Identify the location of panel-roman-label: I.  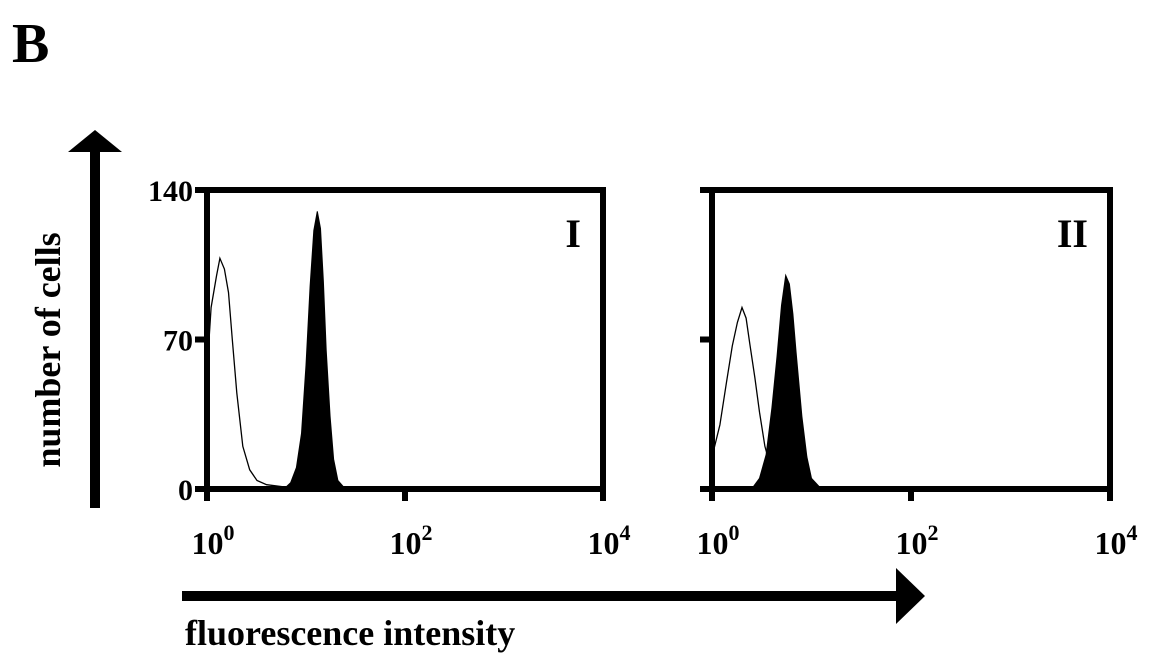
(573, 233).